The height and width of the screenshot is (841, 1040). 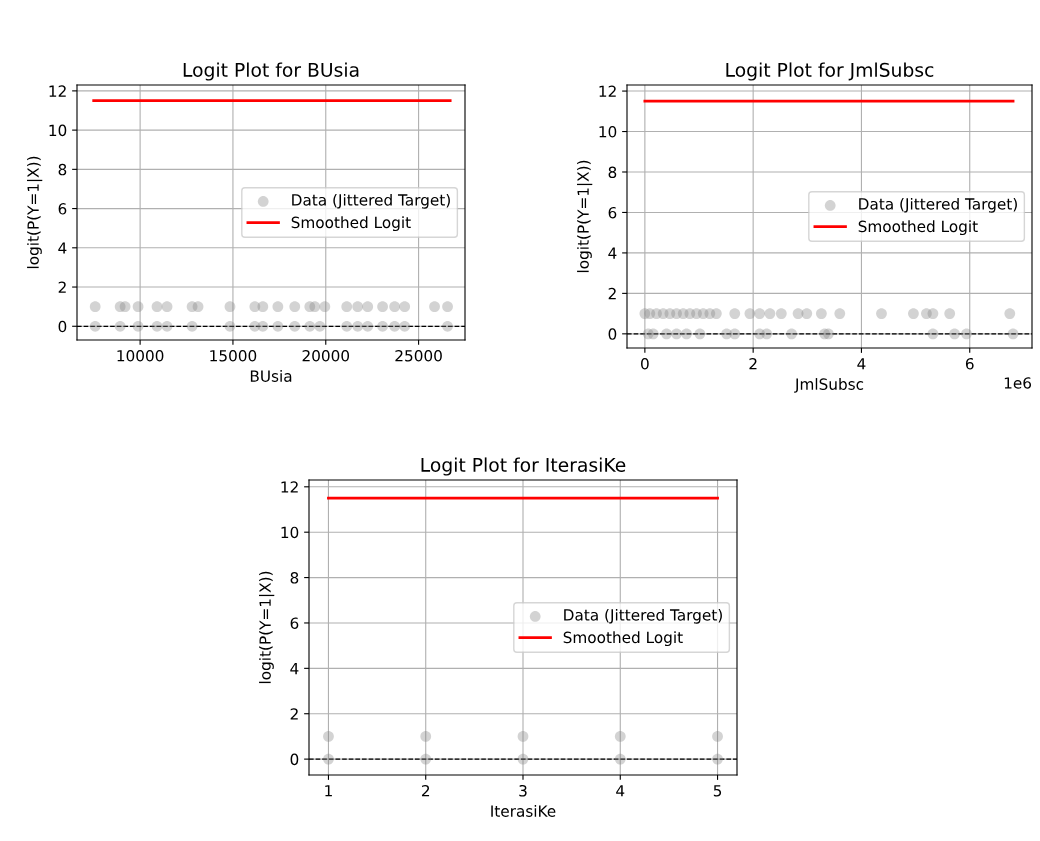 I want to click on x-tick-label: 15000, so click(x=233, y=355).